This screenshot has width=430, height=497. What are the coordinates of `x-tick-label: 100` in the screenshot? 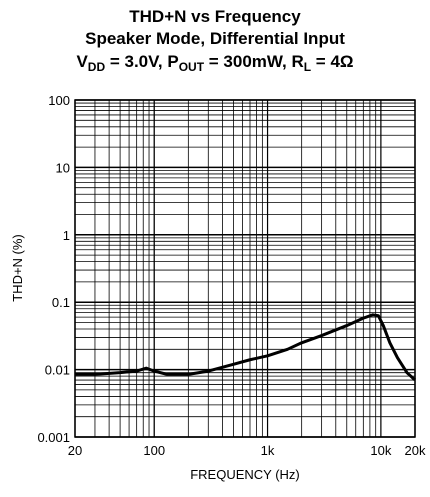 It's located at (154, 450).